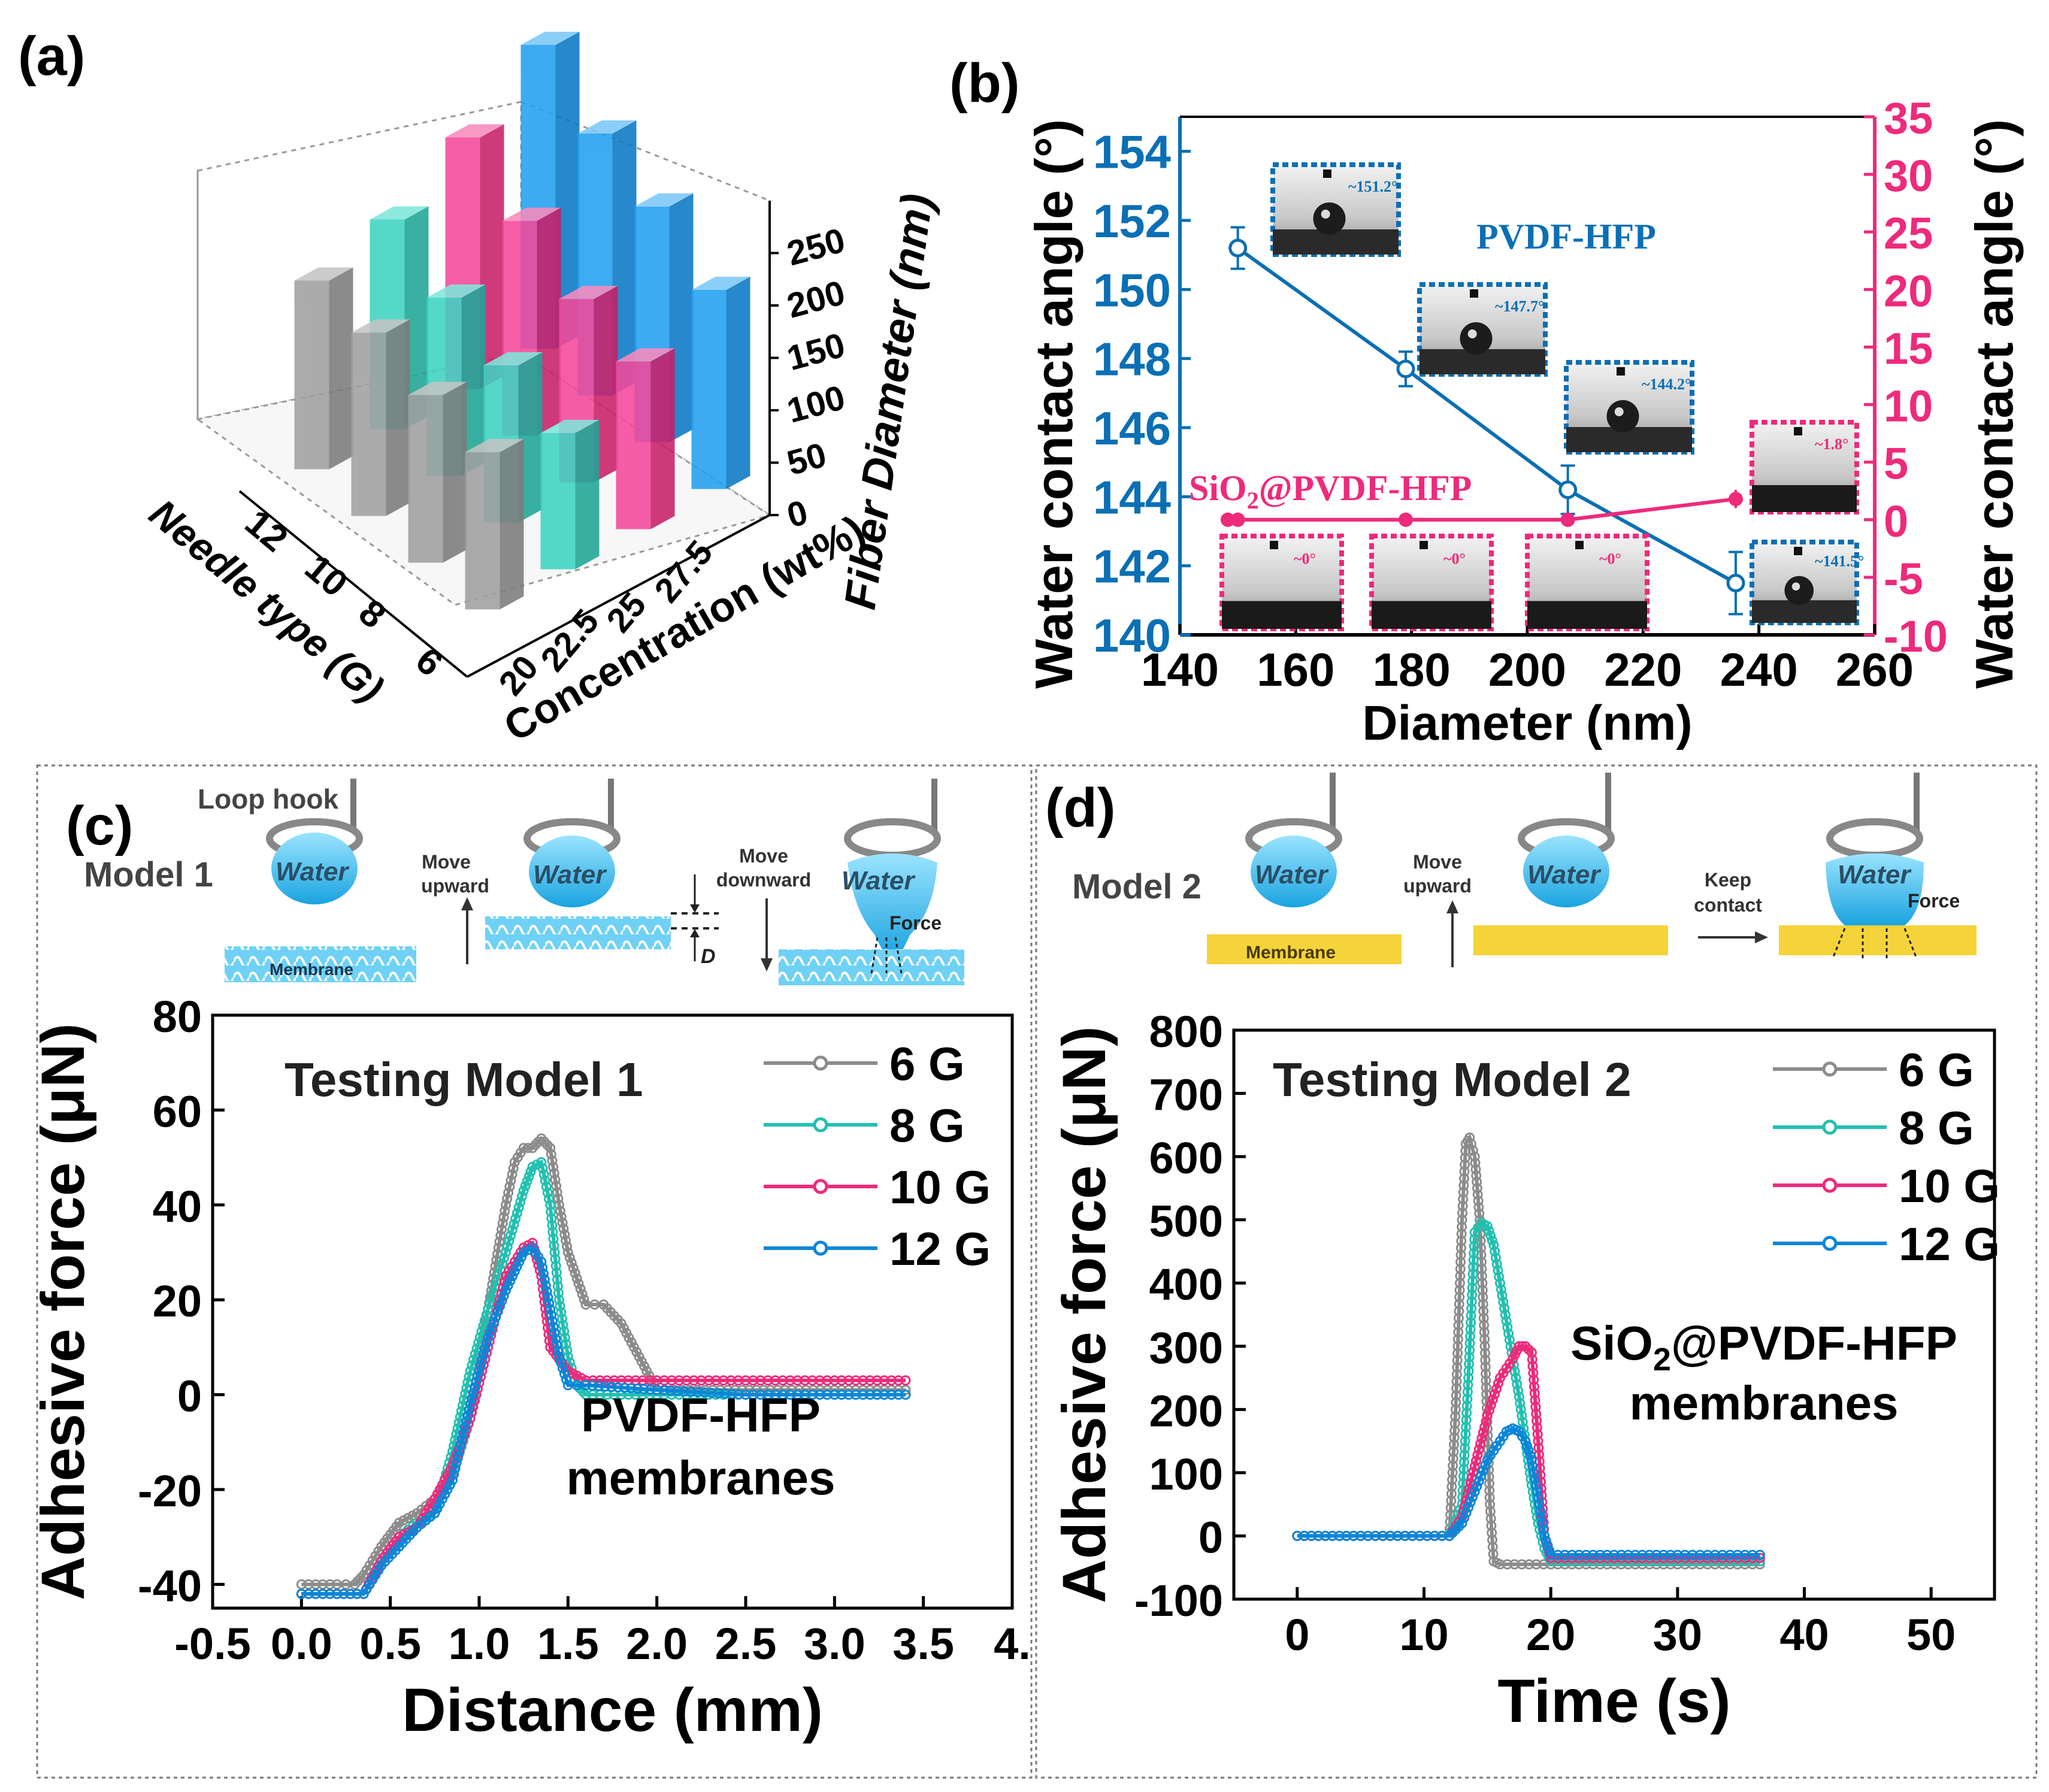  I want to click on panel-a-bar, so click(437, 472).